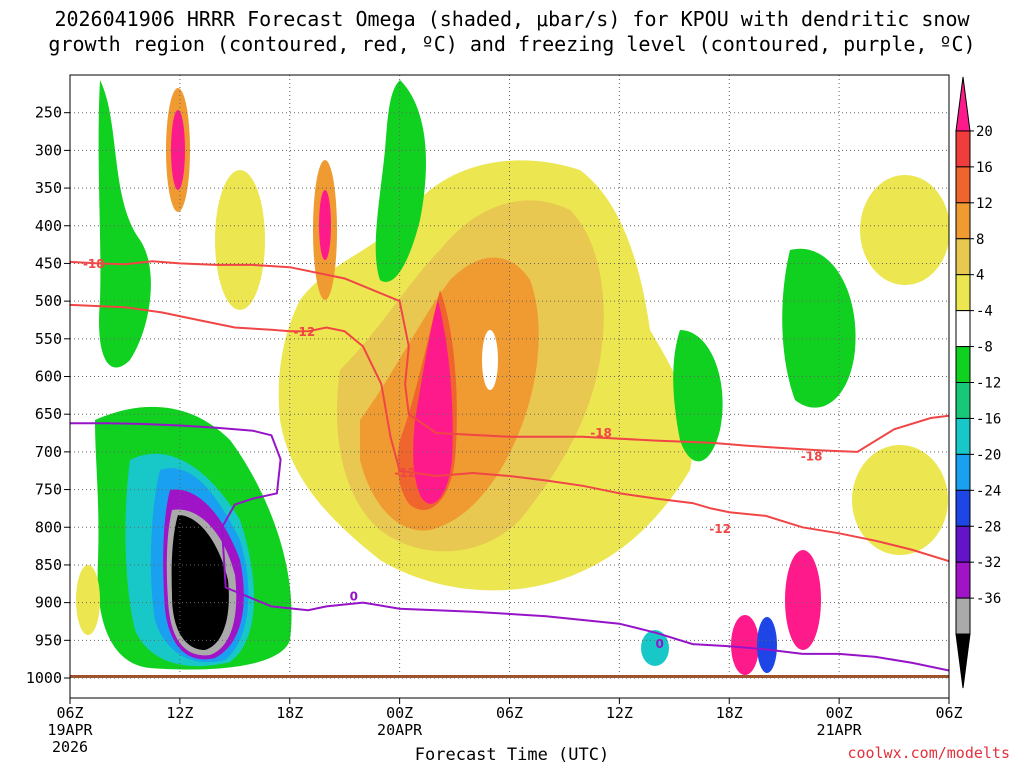 Image resolution: width=1024 pixels, height=768 pixels. I want to click on colorbar-label: 8, so click(980, 240).